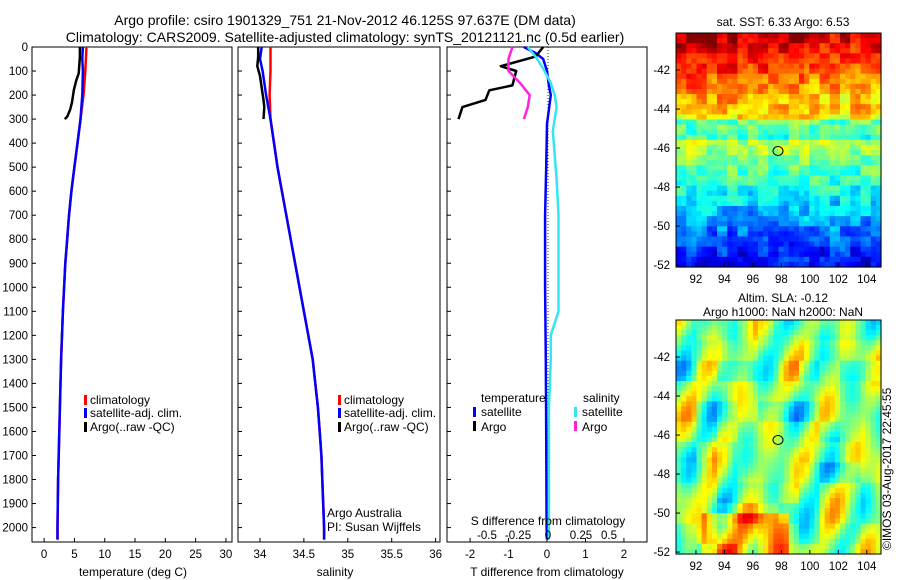 The image size is (900, 580). I want to click on legend-header-temperature: temperature, so click(513, 398).